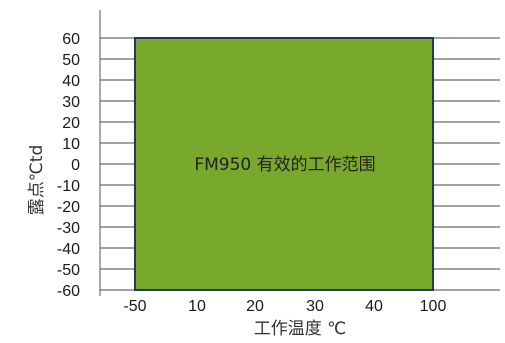 Image resolution: width=505 pixels, height=343 pixels. Describe the element at coordinates (71, 60) in the screenshot. I see `y-tick-label: 50` at that location.